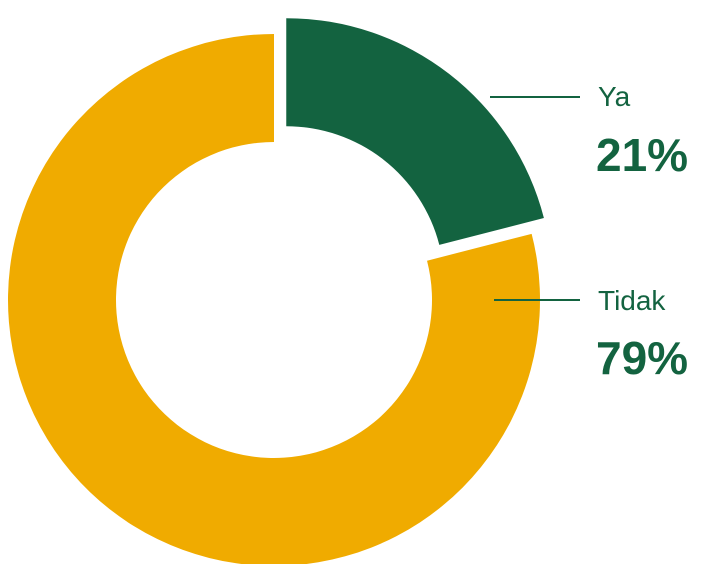  Describe the element at coordinates (642, 155) in the screenshot. I see `slice-value-ya: 21%` at that location.